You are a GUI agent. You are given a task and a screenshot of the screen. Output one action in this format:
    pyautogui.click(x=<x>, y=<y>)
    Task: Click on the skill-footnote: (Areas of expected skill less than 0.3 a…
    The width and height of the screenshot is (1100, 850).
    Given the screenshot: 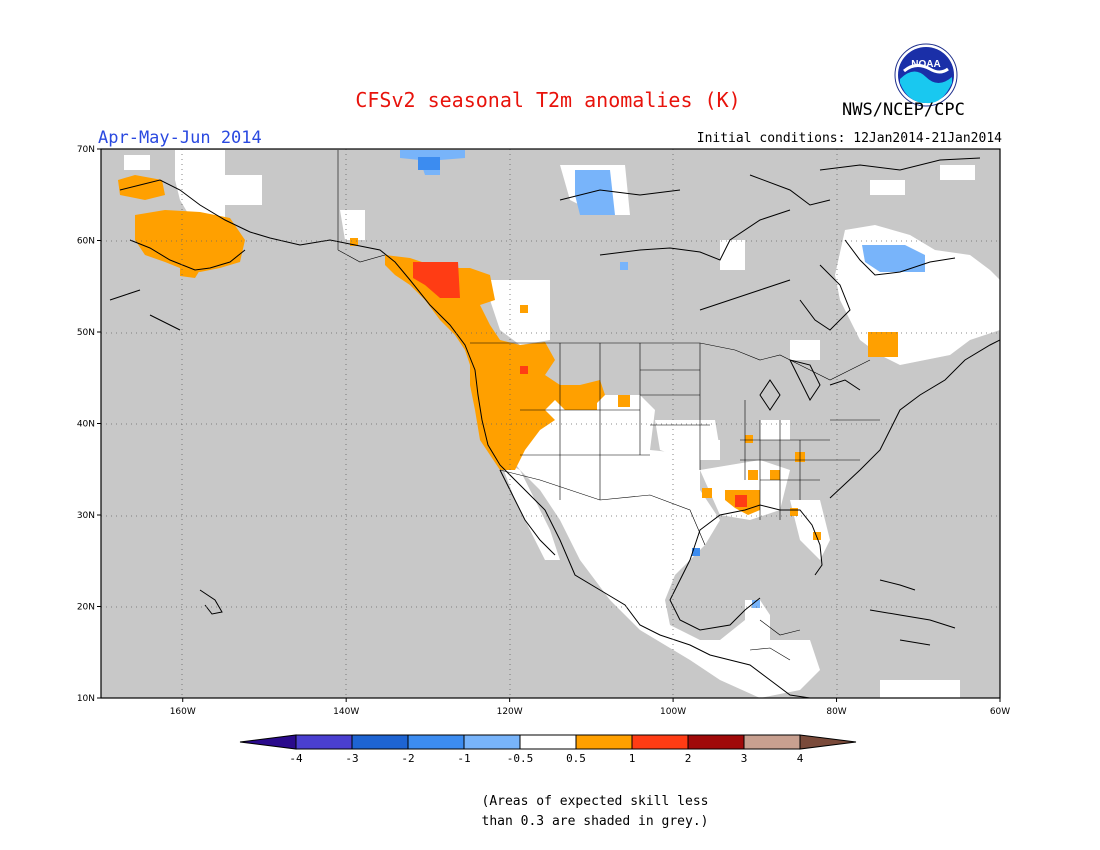 What is the action you would take?
    pyautogui.click(x=550, y=812)
    